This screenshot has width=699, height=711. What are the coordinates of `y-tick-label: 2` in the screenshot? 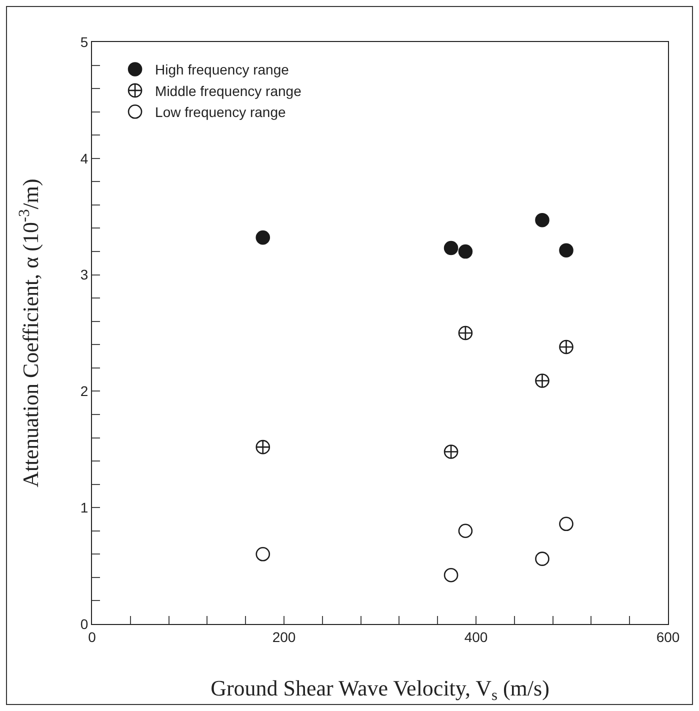 It's located at (84, 391).